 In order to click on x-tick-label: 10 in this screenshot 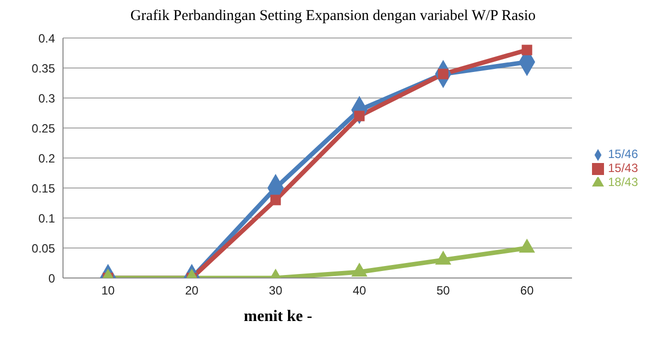, I will do `click(108, 291)`.